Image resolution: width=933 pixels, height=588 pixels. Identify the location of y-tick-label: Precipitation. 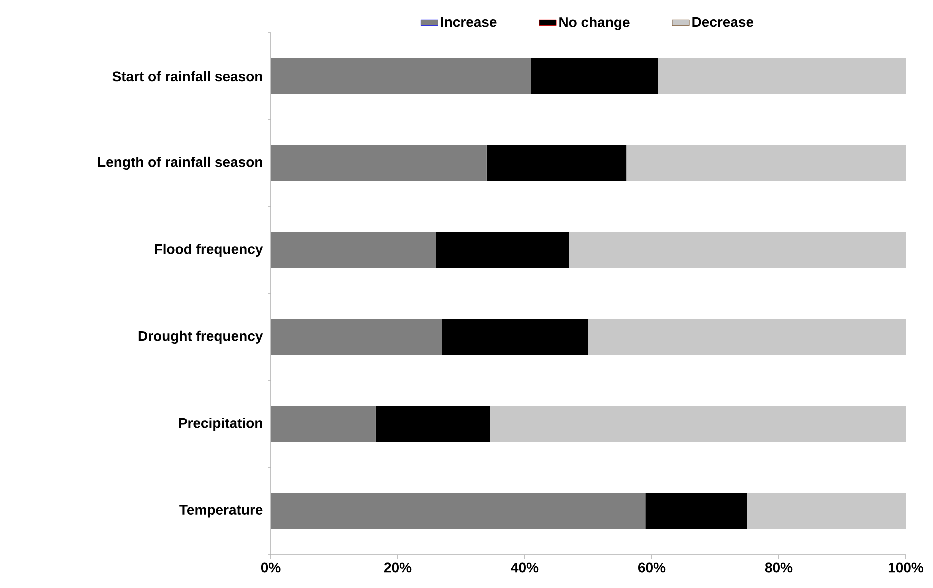
(220, 425).